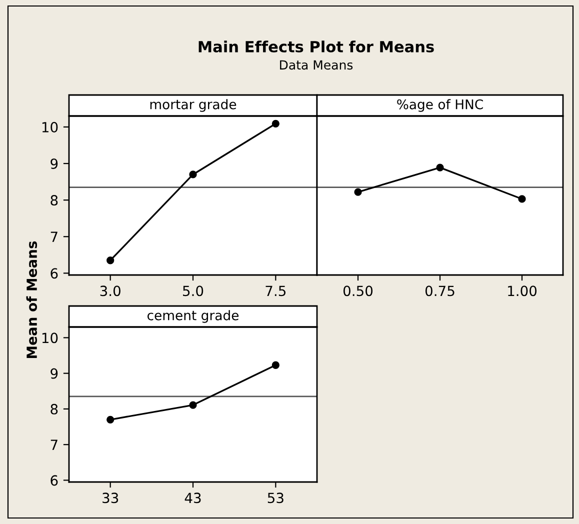  What do you see at coordinates (193, 291) in the screenshot?
I see `x-tick-label: 5.0` at bounding box center [193, 291].